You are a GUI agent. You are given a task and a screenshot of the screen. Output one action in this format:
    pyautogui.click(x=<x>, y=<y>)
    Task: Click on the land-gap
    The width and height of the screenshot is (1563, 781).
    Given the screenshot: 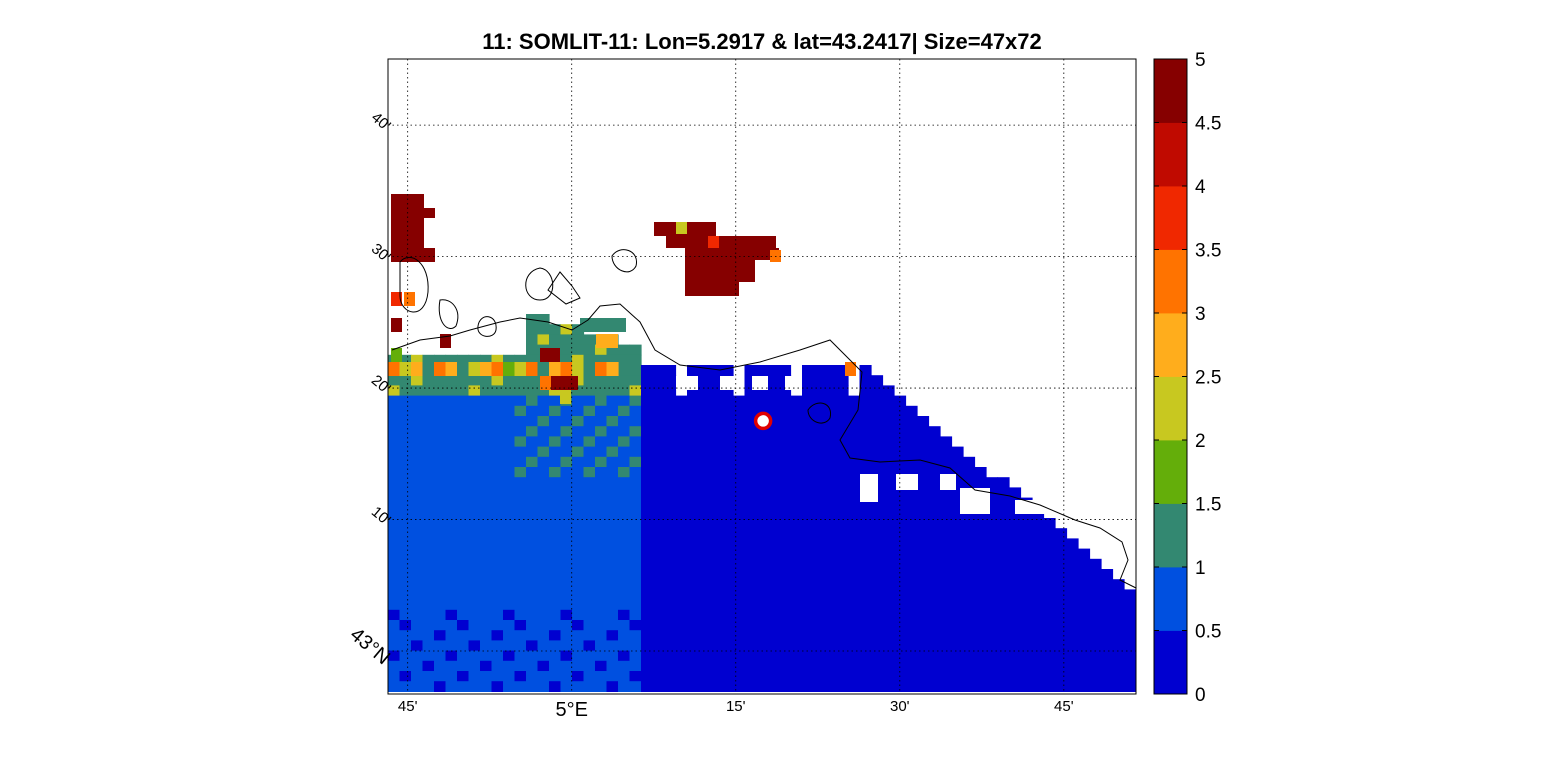 What is the action you would take?
    pyautogui.click(x=687, y=383)
    